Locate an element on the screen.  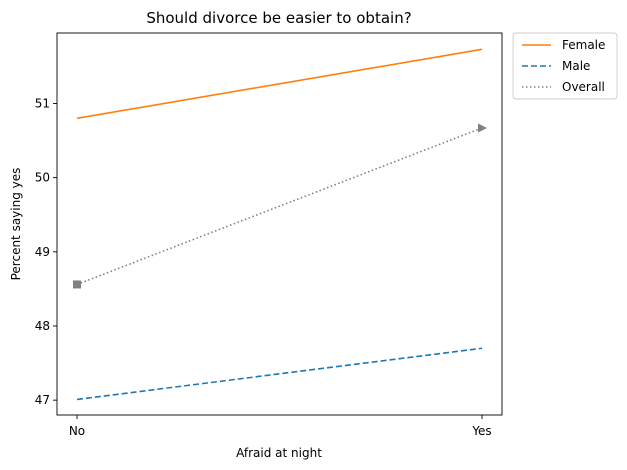
chart-title: Should divorce be easier to obtain? is located at coordinates (278, 18).